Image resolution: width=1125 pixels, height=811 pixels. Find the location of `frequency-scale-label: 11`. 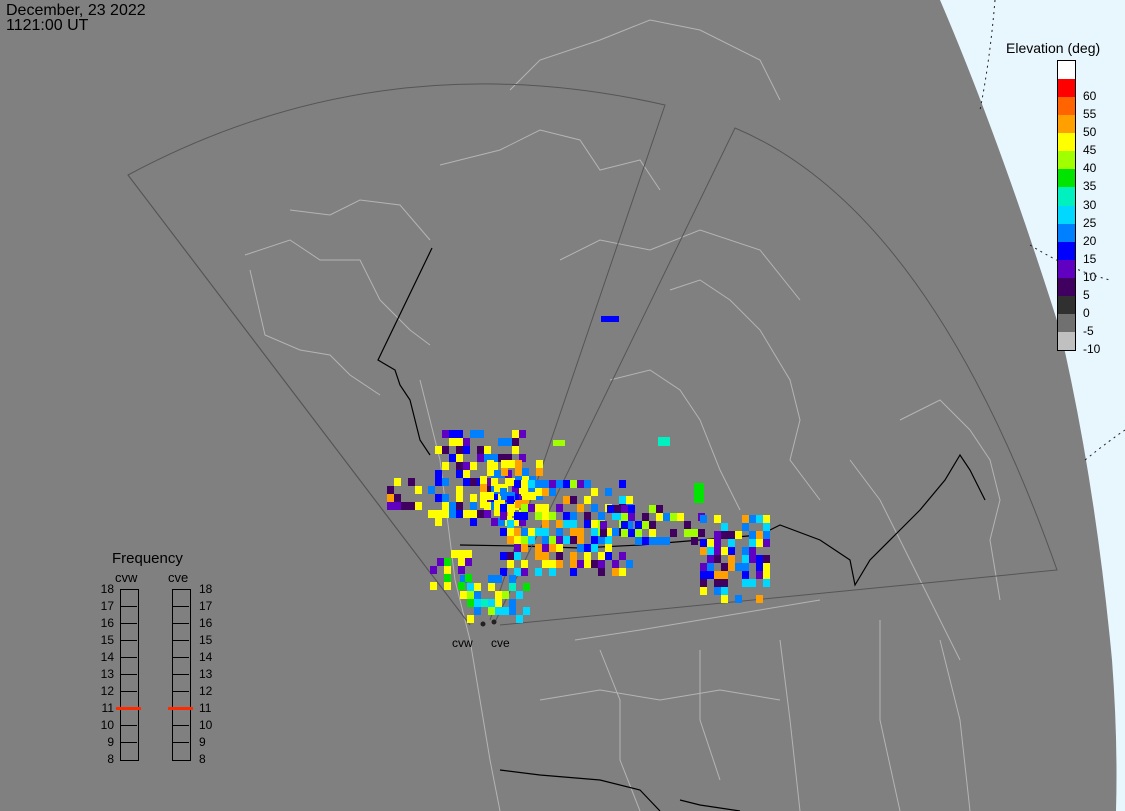

frequency-scale-label: 11 is located at coordinates (107, 708).